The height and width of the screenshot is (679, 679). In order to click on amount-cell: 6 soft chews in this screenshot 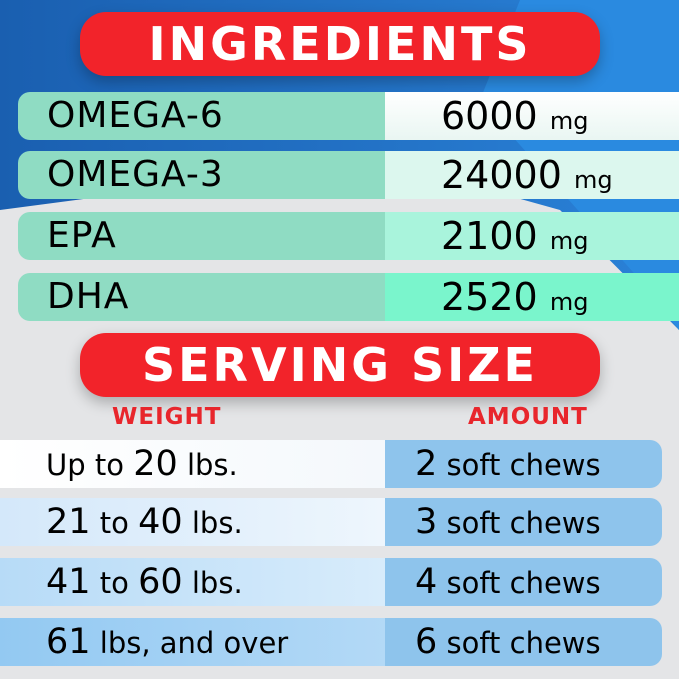, I will do `click(523, 642)`.